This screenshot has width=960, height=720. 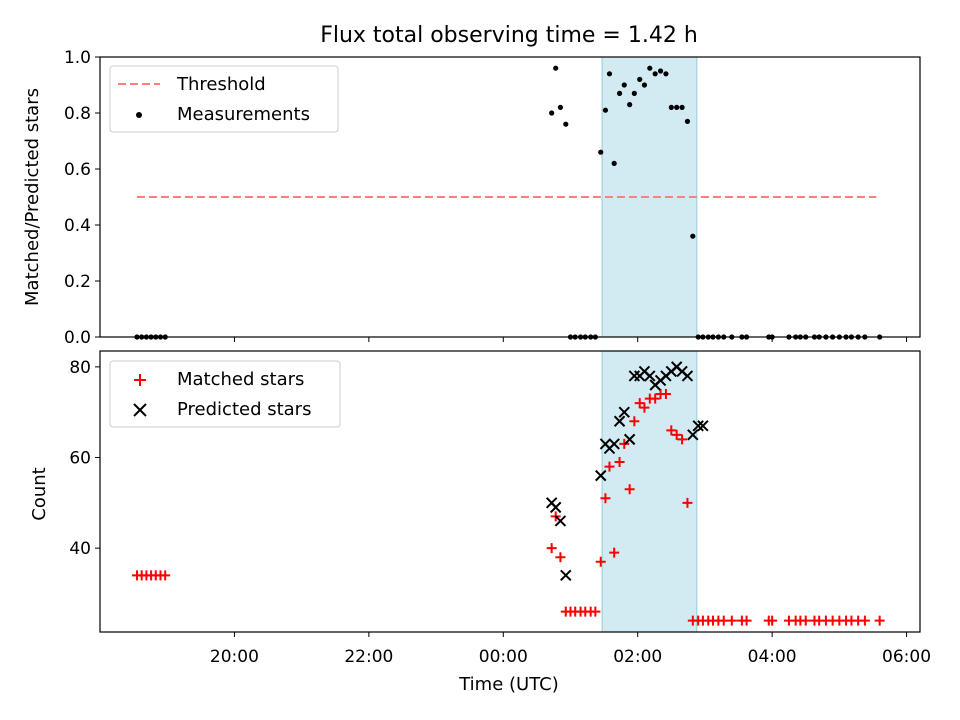 What do you see at coordinates (77, 282) in the screenshot?
I see `top-y-tick-label: 0.2` at bounding box center [77, 282].